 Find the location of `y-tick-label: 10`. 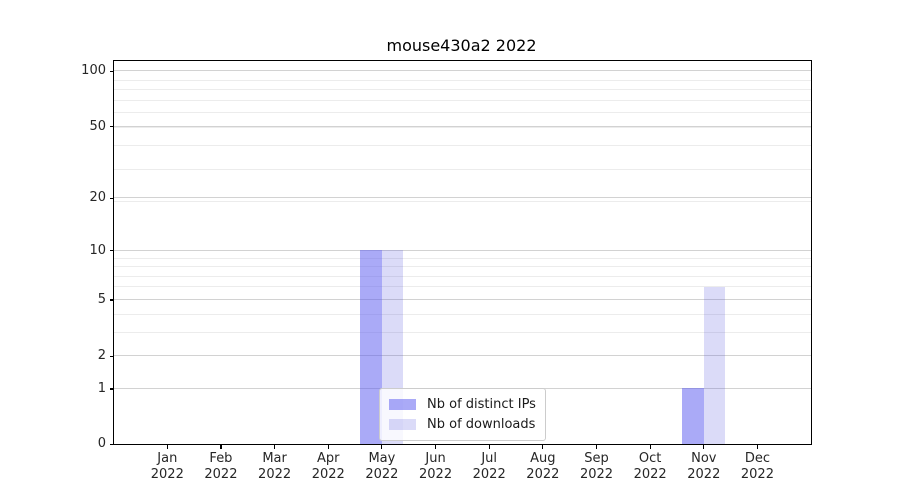

y-tick-label: 10 is located at coordinates (97, 250).